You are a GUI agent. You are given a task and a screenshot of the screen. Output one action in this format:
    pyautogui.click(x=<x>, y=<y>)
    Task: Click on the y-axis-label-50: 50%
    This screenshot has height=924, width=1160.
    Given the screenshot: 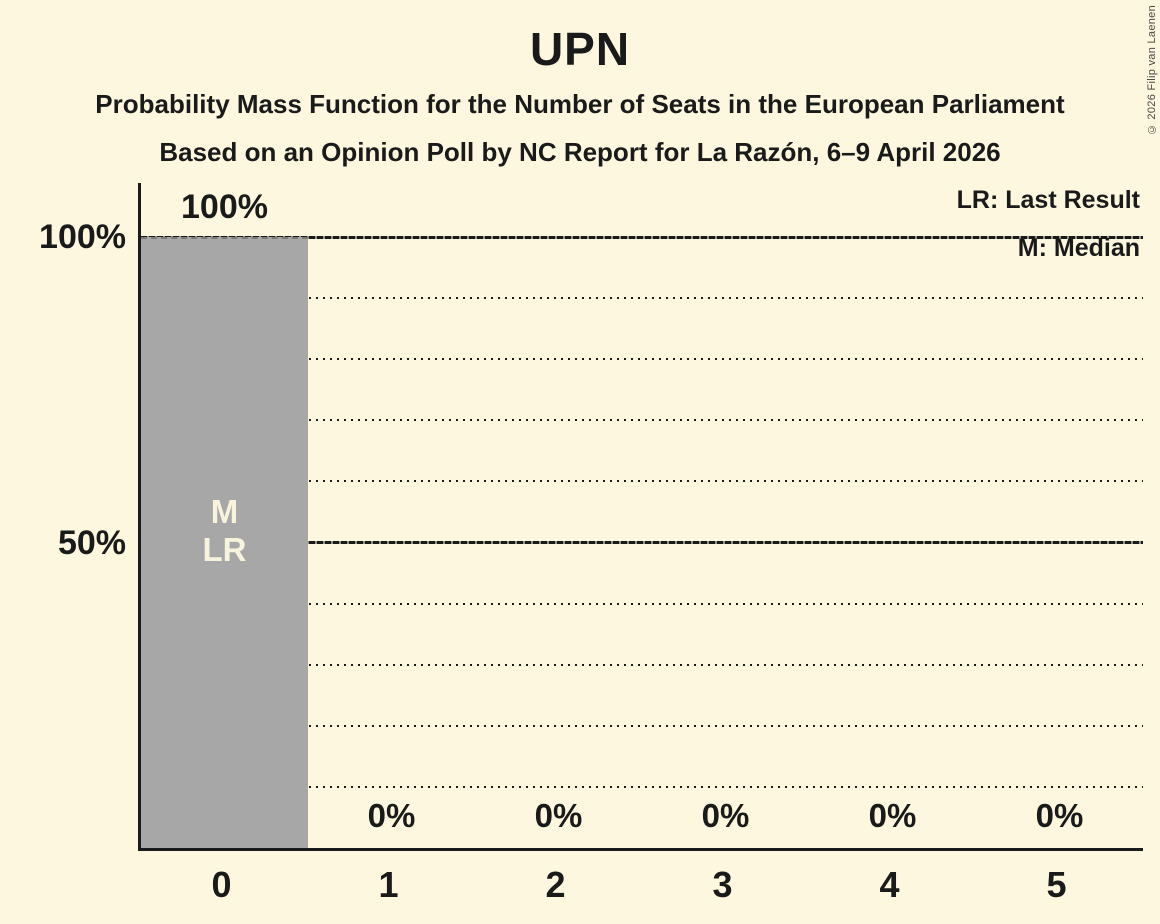 What is the action you would take?
    pyautogui.click(x=91, y=543)
    